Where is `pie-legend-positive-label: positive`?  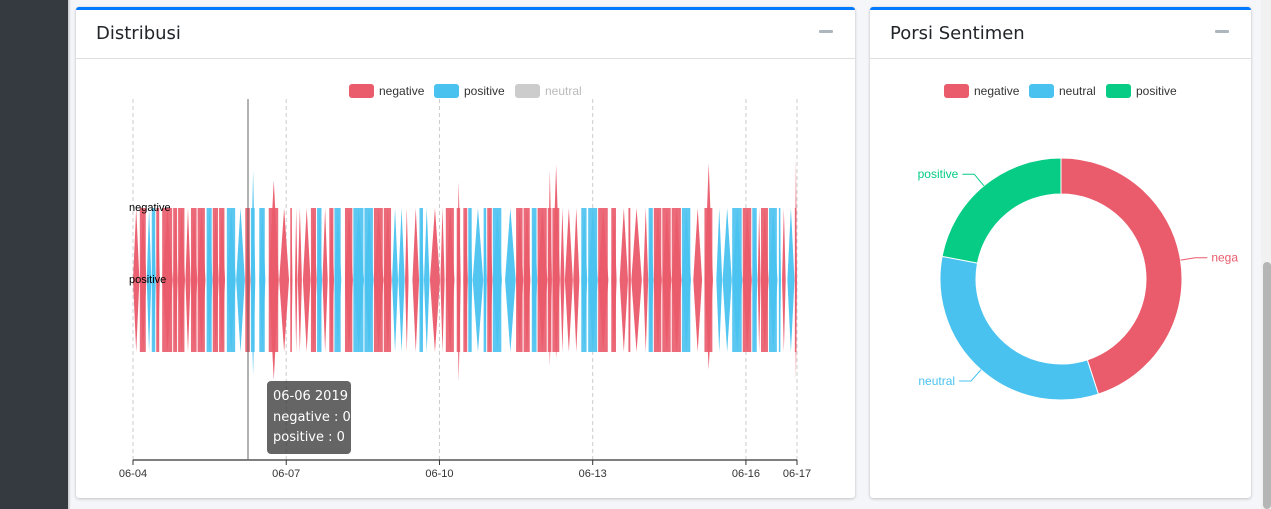
pie-legend-positive-label: positive is located at coordinates (1156, 91).